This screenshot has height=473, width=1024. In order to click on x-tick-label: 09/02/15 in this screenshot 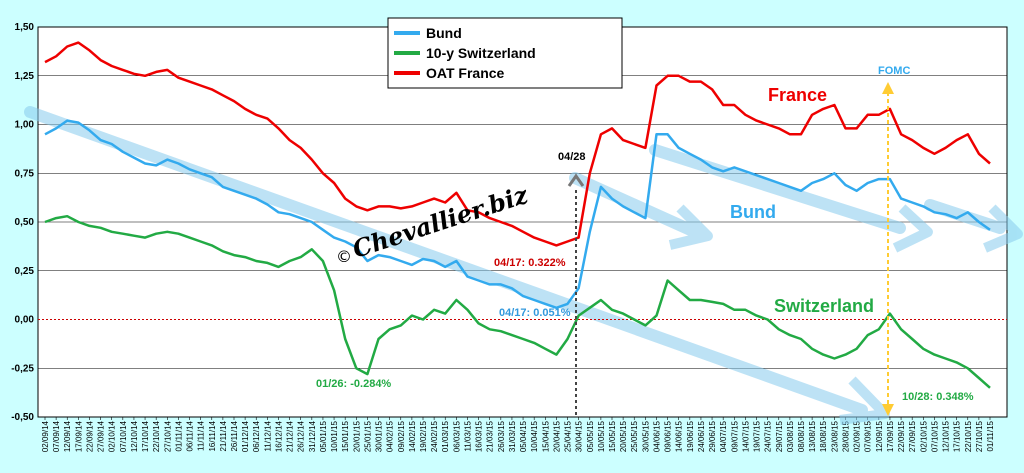, I will do `click(401, 436)`.